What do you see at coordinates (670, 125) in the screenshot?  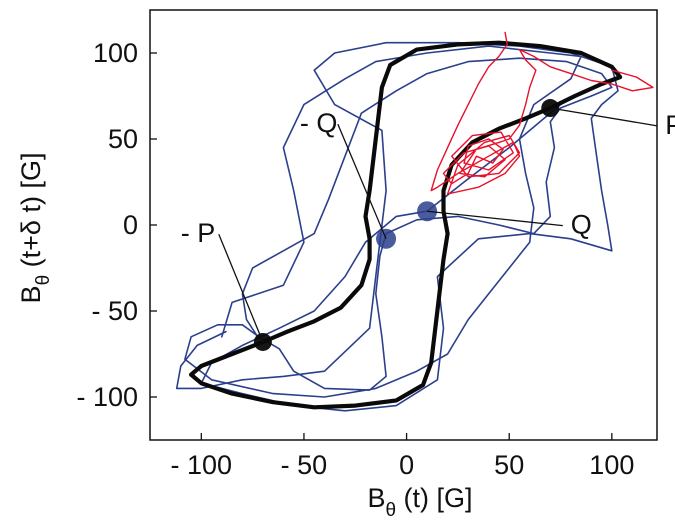 I see `point-label-0: P` at bounding box center [670, 125].